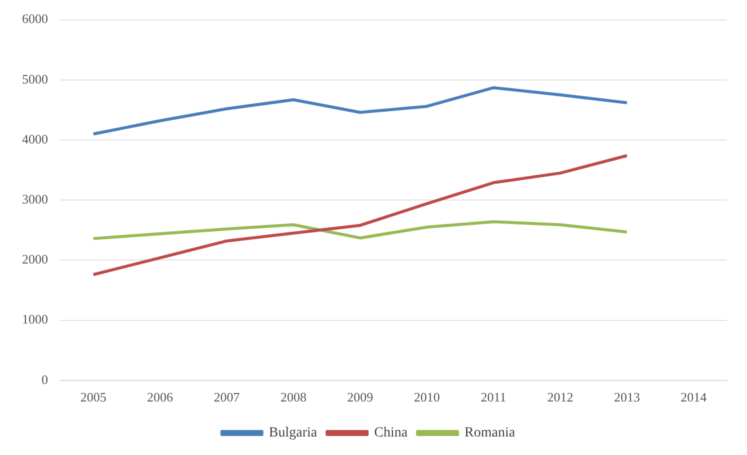 Image resolution: width=747 pixels, height=455 pixels. Describe the element at coordinates (627, 397) in the screenshot. I see `x-tick-label: 2013` at that location.